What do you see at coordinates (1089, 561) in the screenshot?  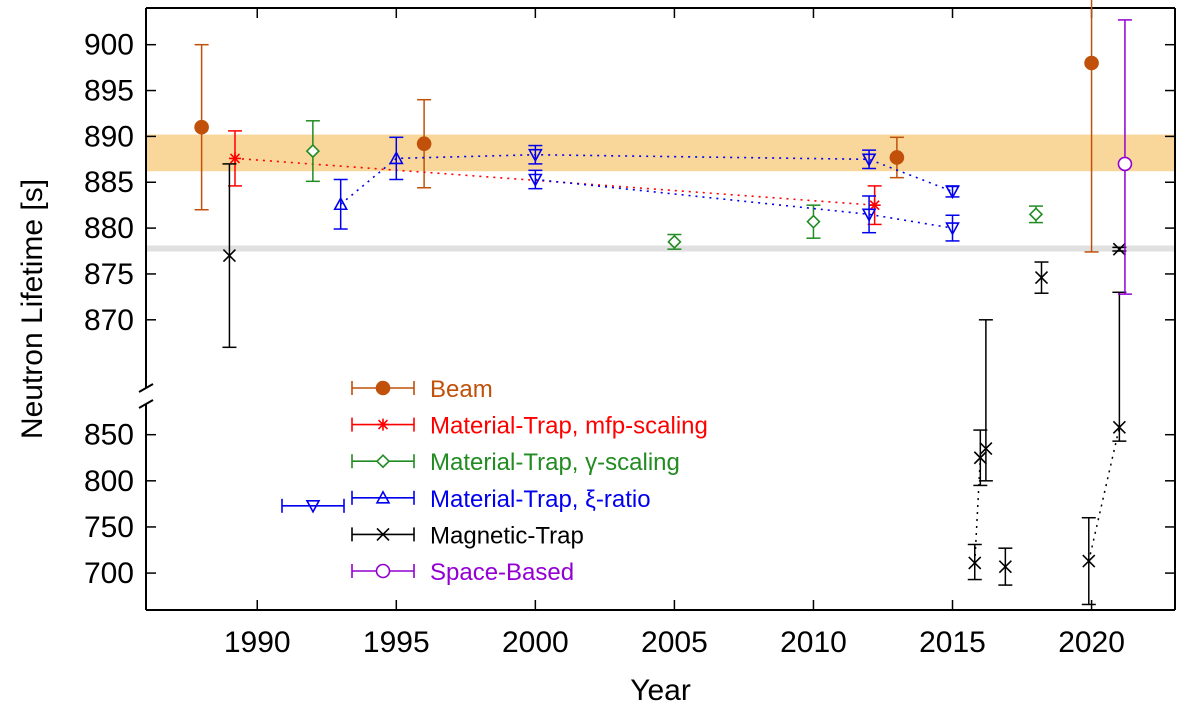 I see `point-4-0-7-marker` at bounding box center [1089, 561].